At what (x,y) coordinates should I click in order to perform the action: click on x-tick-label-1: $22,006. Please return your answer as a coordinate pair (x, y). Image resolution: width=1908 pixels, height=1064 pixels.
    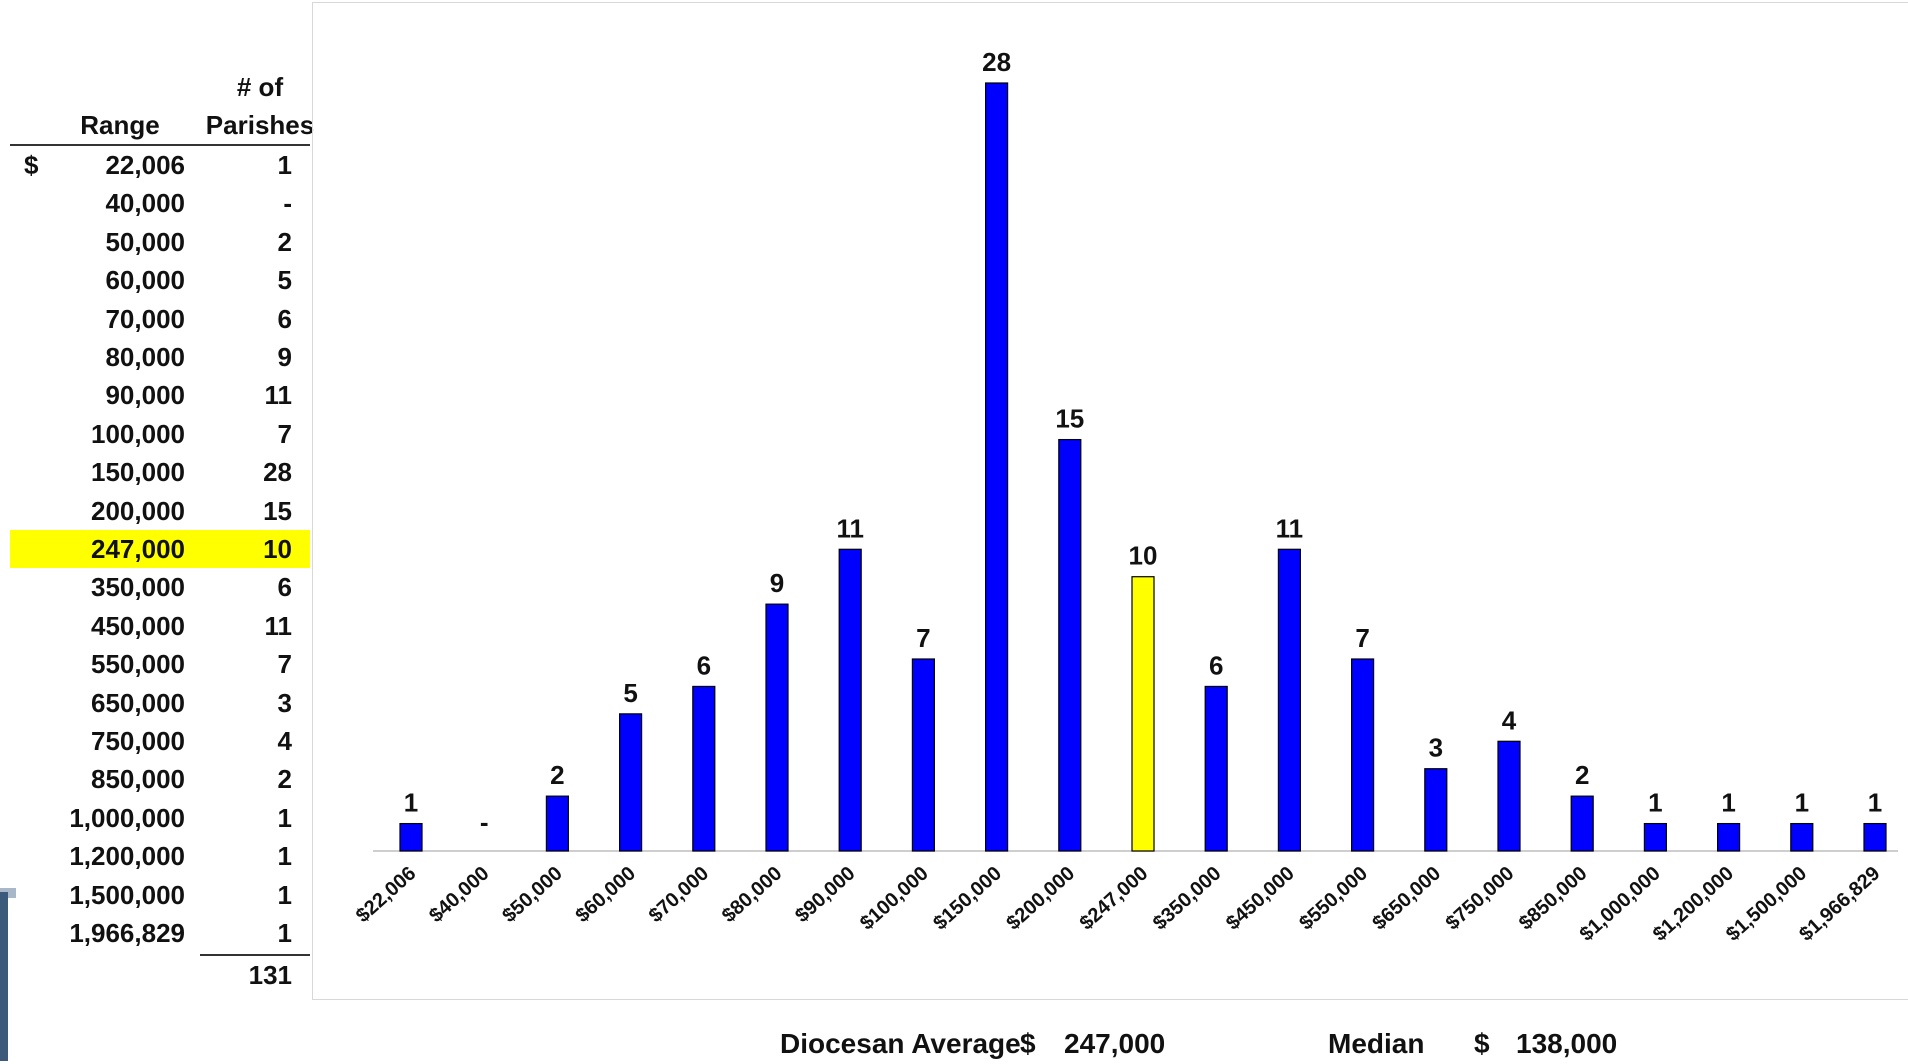
    Looking at the image, I should click on (386, 894).